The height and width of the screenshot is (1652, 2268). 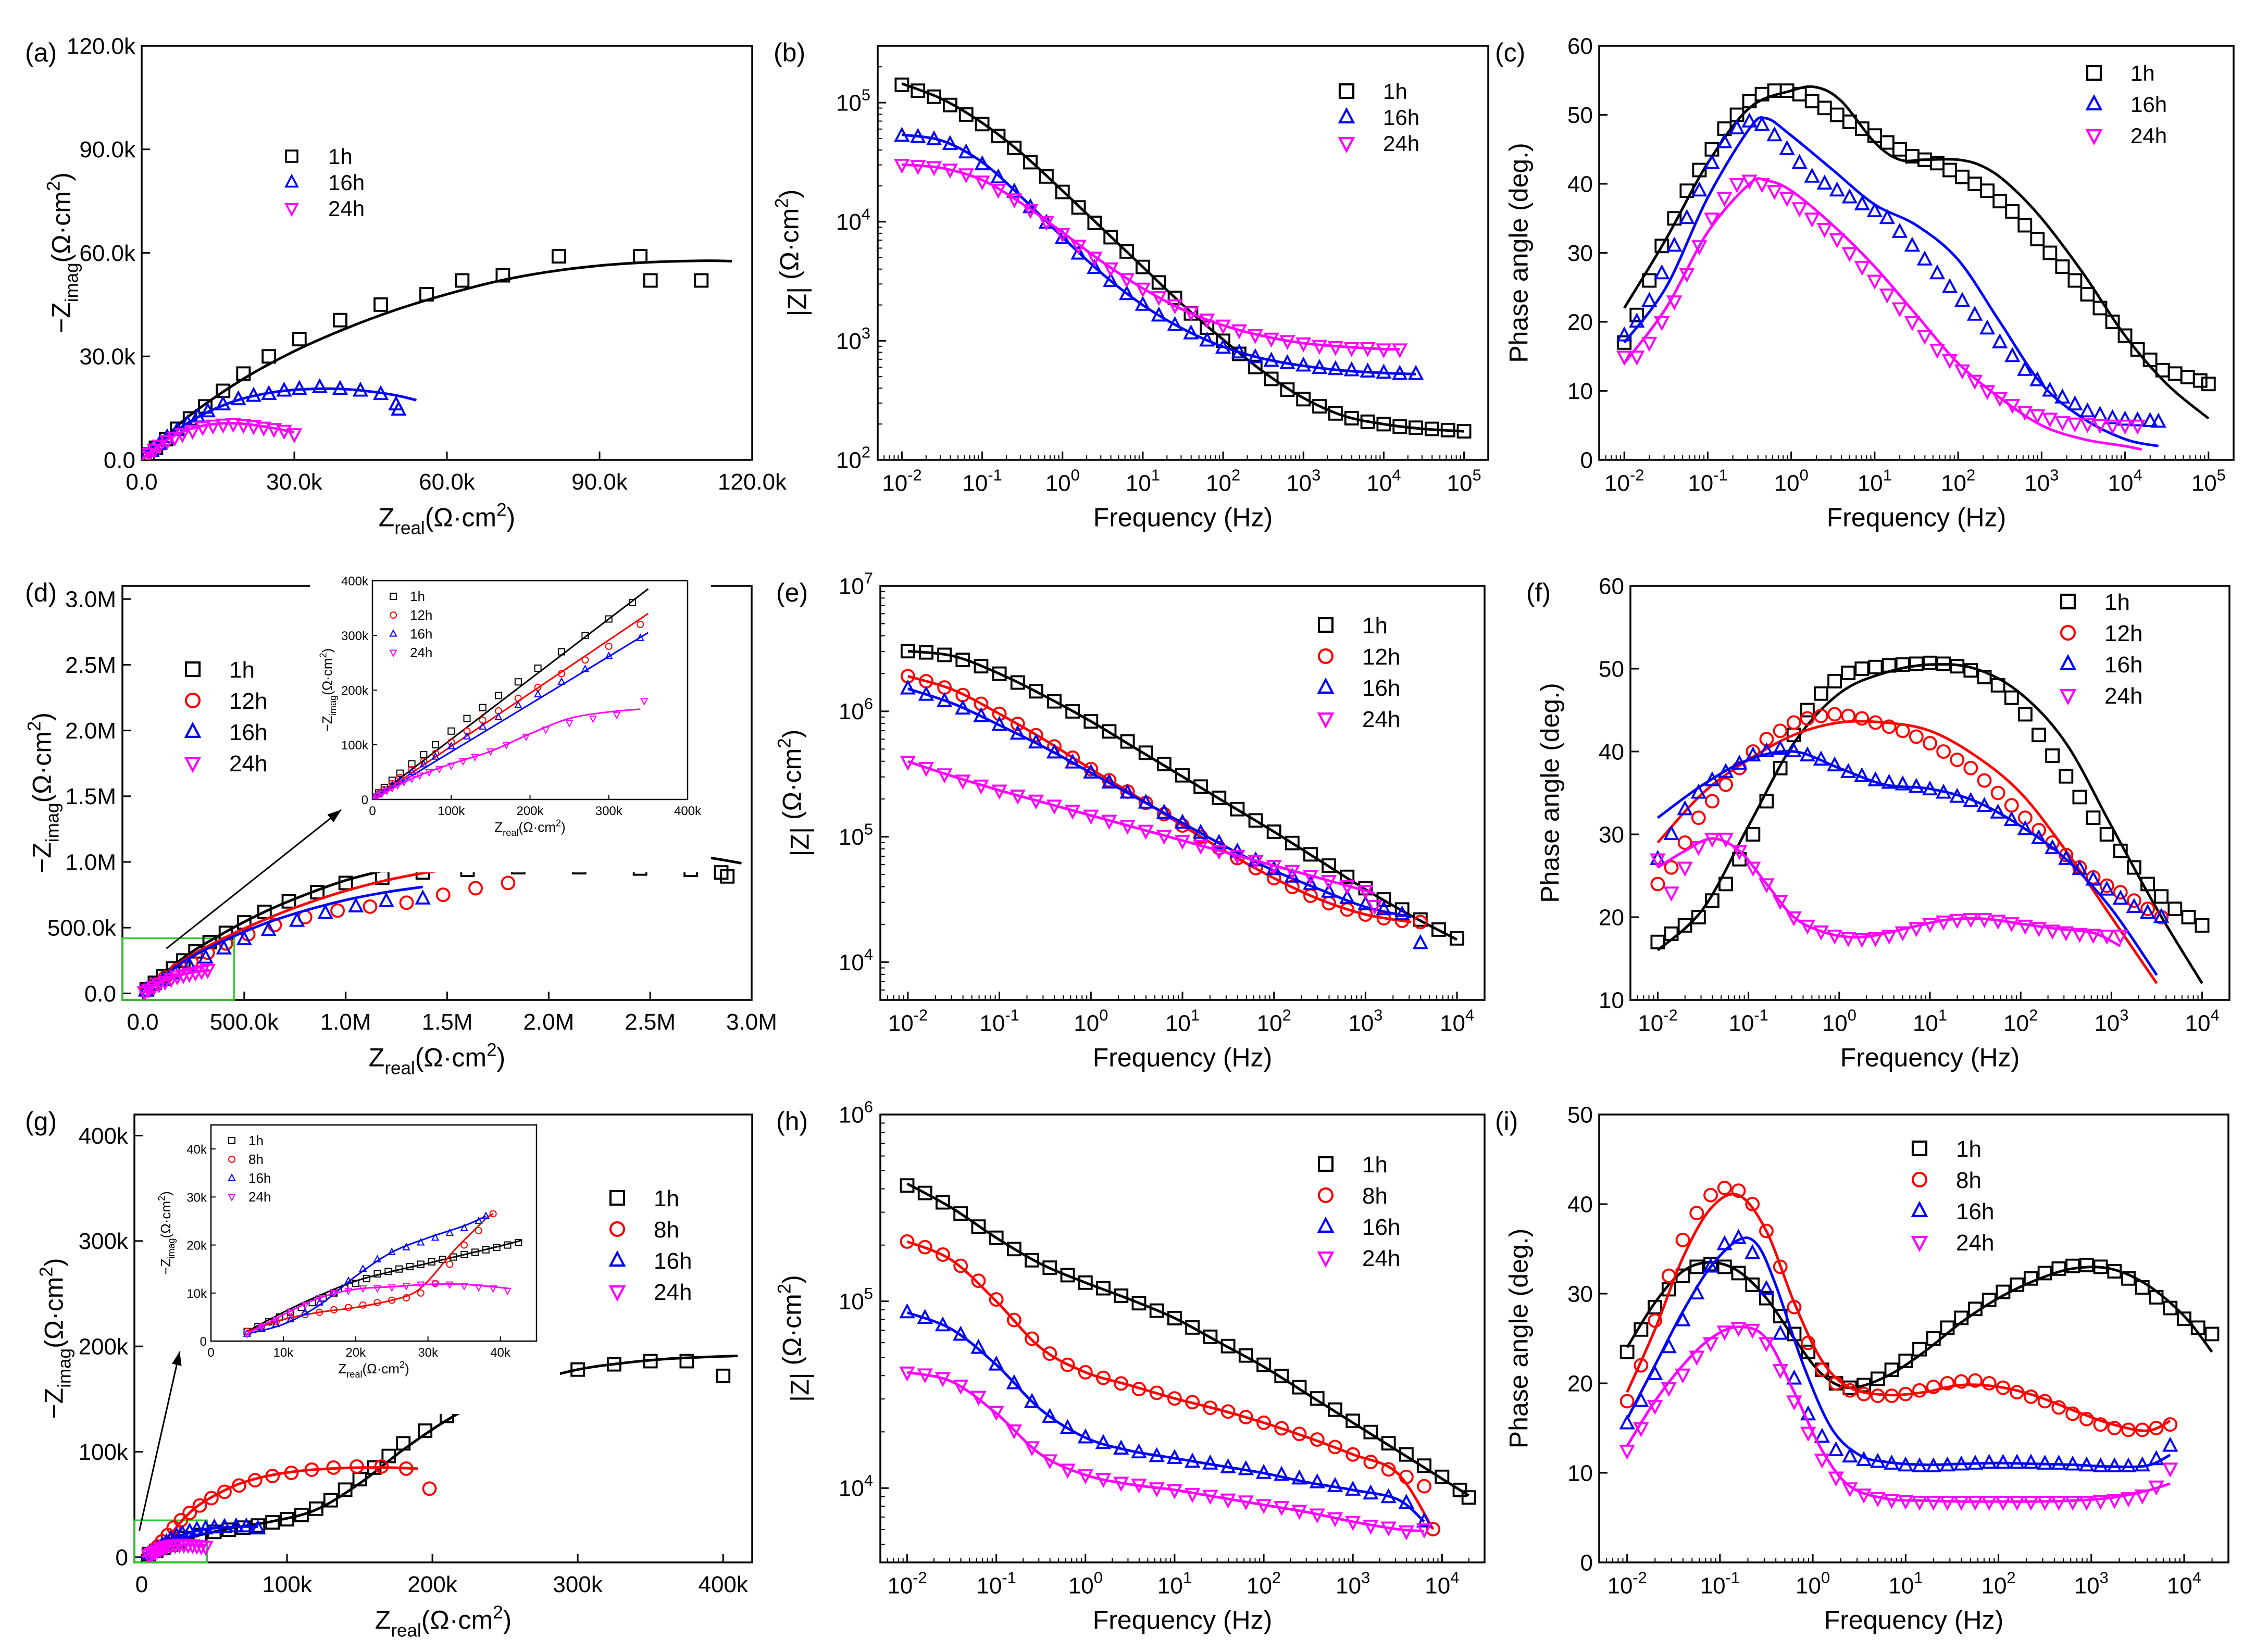 I want to click on y-axis-label-part: 2, so click(x=46, y=1271).